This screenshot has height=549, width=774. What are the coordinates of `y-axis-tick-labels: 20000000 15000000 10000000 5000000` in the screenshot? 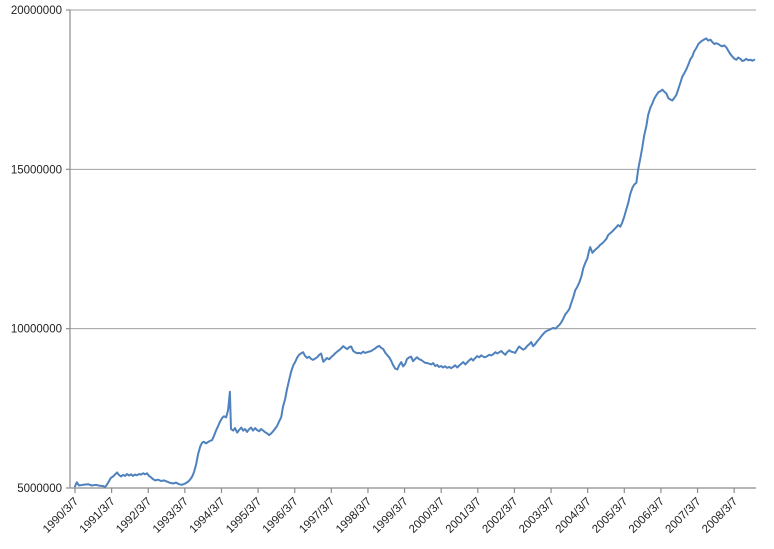 It's located at (36, 250).